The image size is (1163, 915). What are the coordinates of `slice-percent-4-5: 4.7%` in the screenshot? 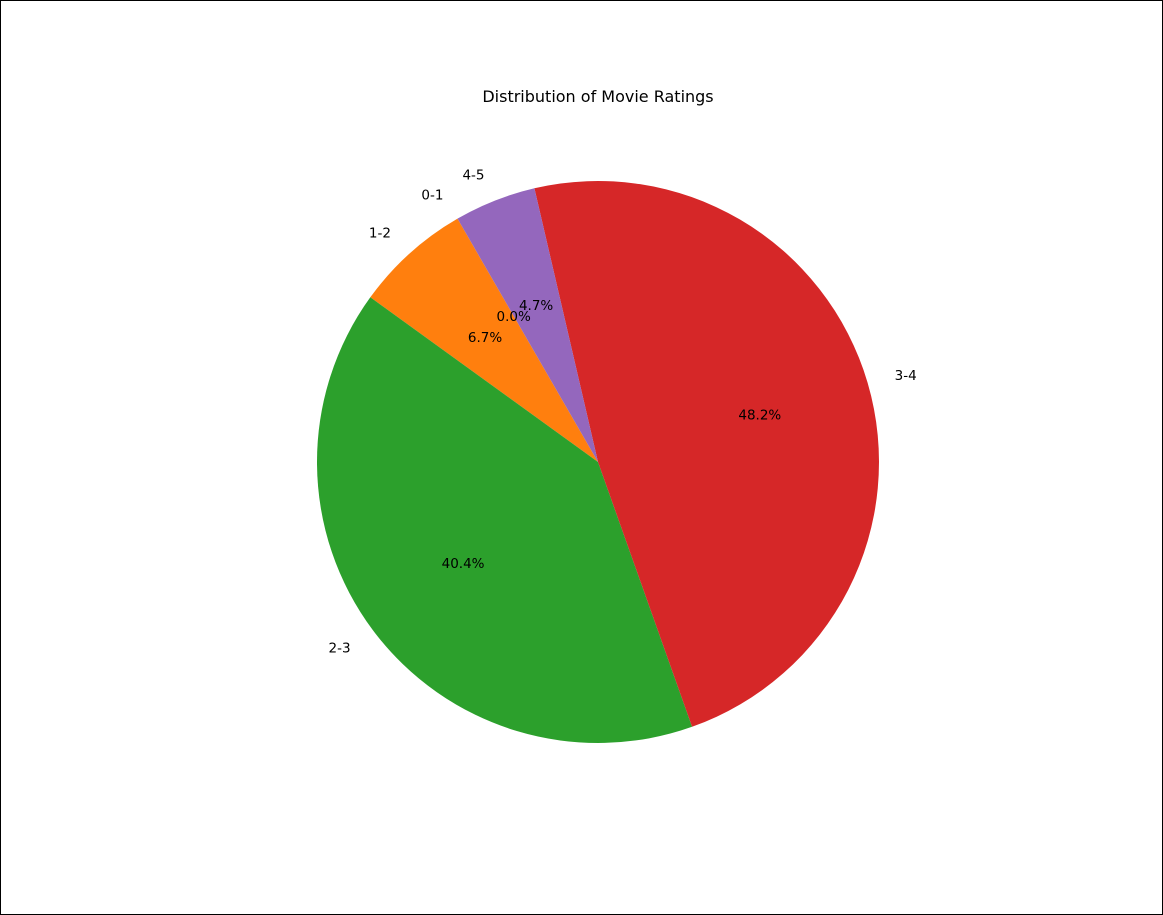 It's located at (536, 306).